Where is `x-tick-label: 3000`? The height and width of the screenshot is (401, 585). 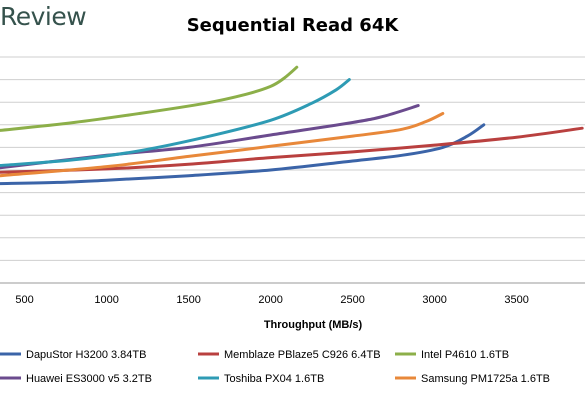
x-tick-label: 3000 is located at coordinates (434, 300).